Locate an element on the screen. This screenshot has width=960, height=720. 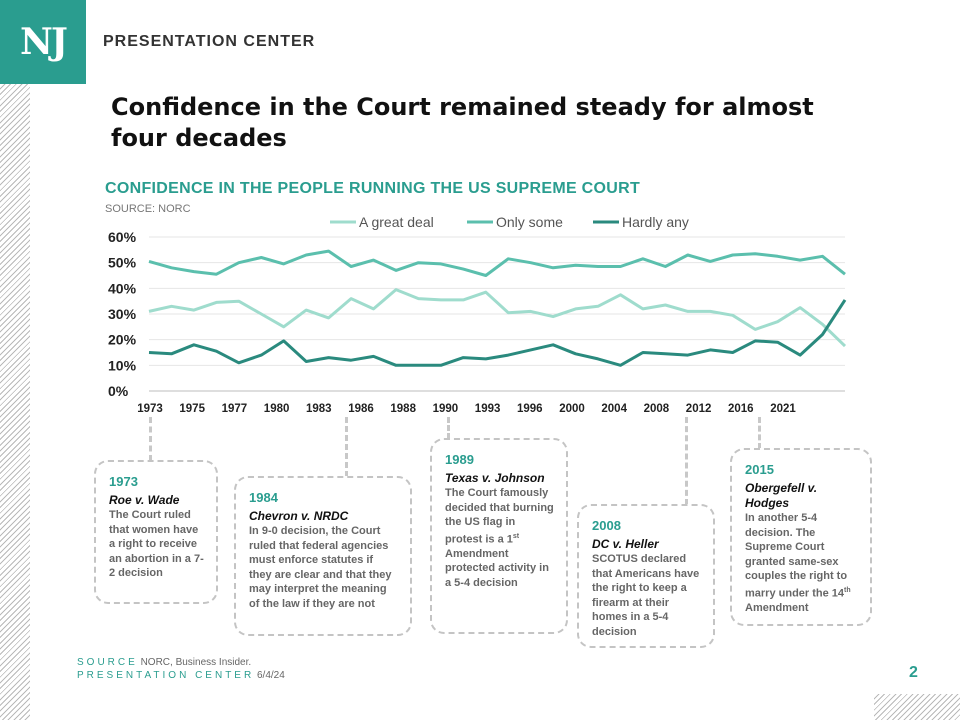
y-tick-label: 20% is located at coordinates (122, 340).